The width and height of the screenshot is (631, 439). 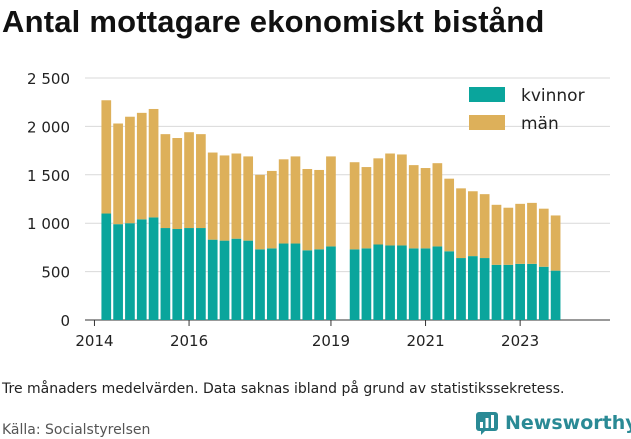 I want to click on x-tick-label: 2014, so click(x=94, y=341).